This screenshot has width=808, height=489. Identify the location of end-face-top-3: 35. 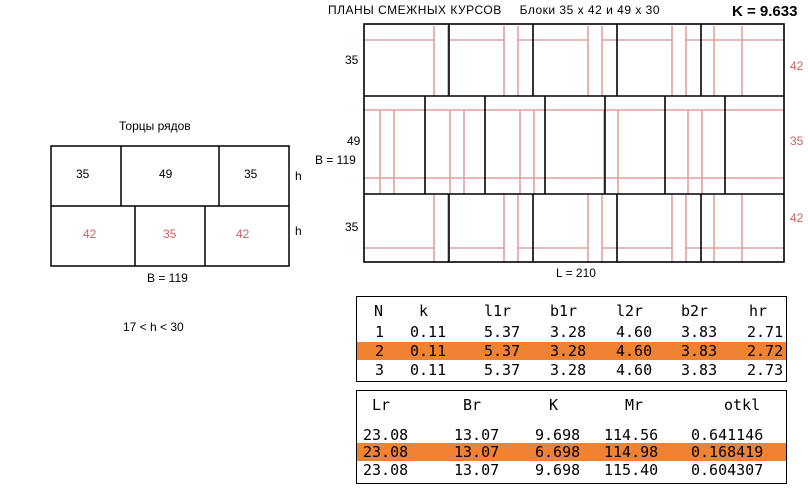
(251, 174).